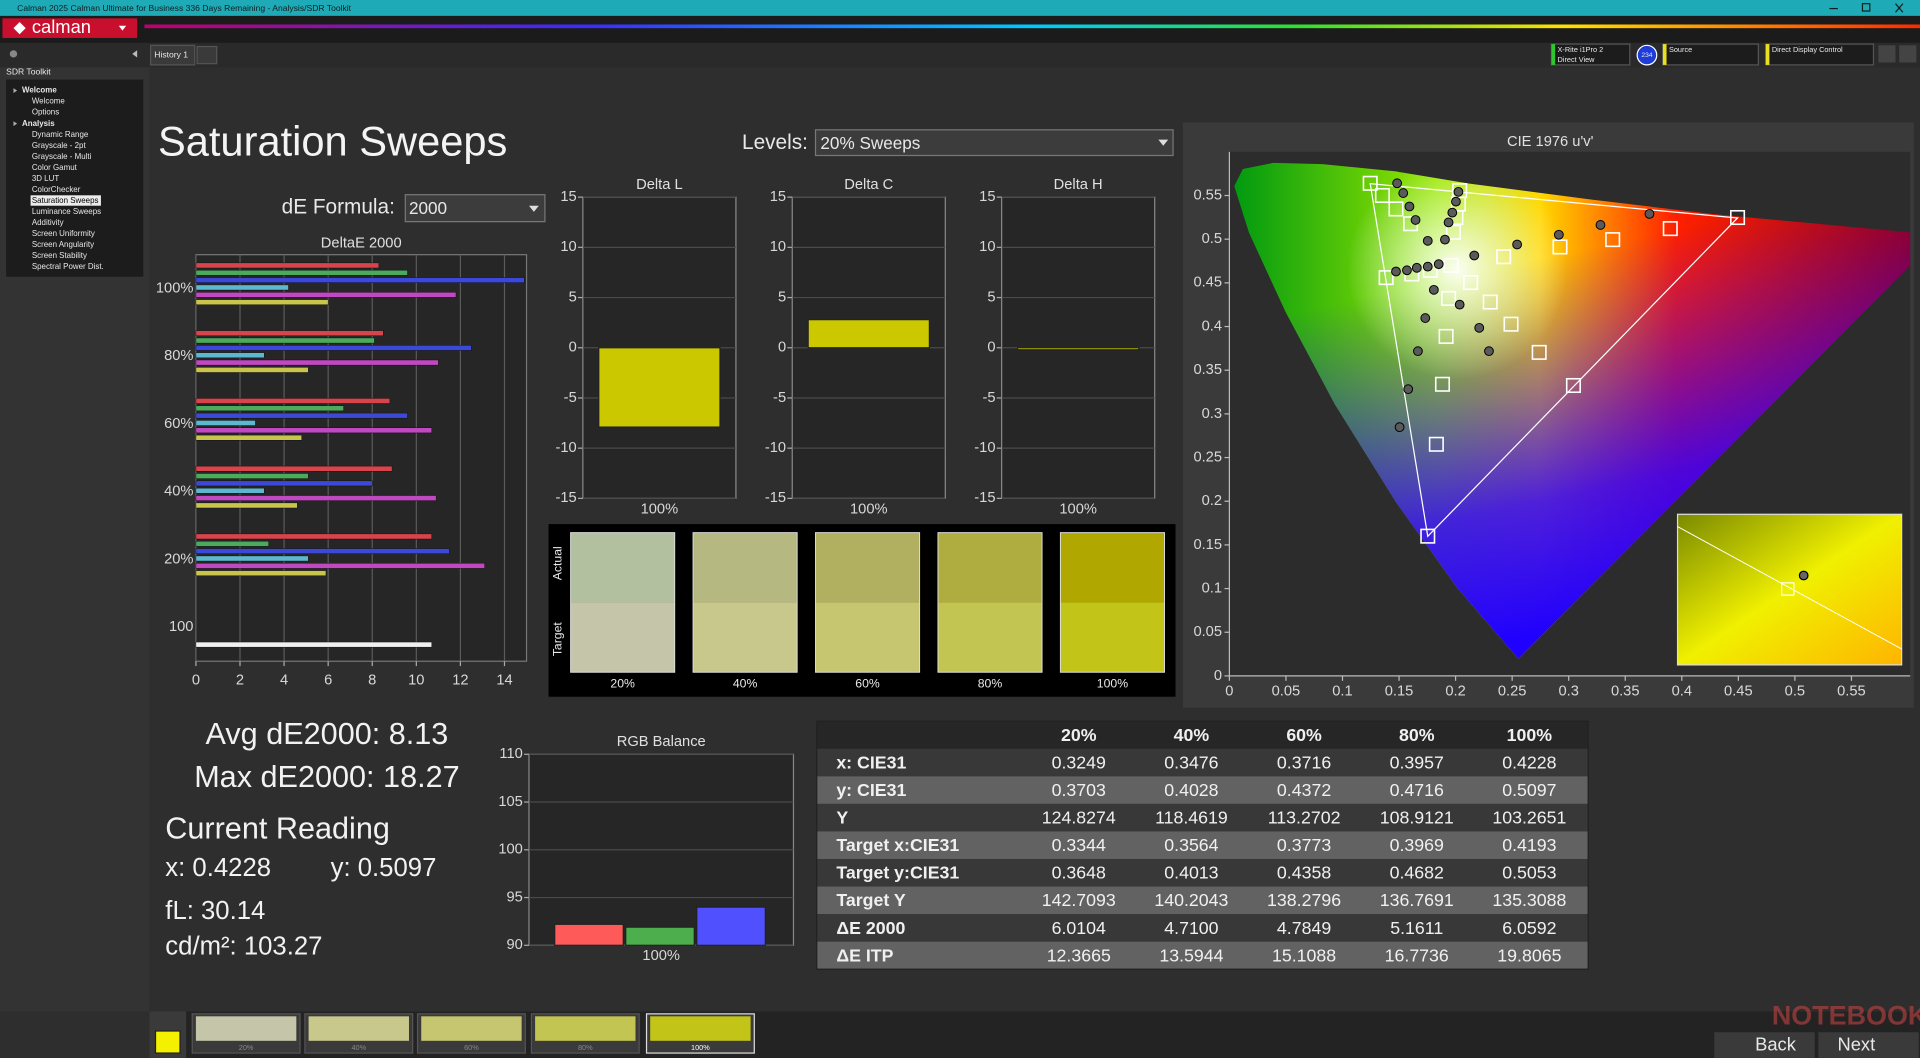 The height and width of the screenshot is (1058, 1920). What do you see at coordinates (475, 208) in the screenshot?
I see `formula-dropdown` at bounding box center [475, 208].